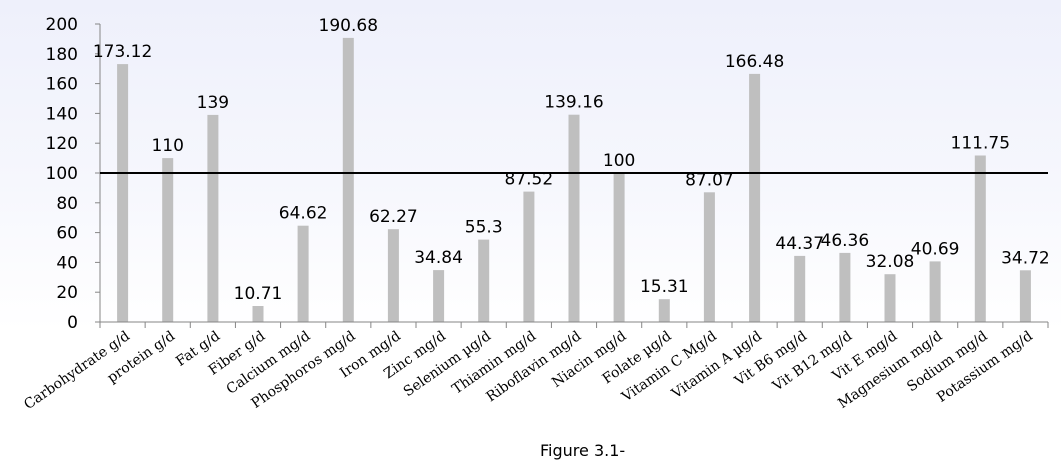 This screenshot has width=1061, height=461. What do you see at coordinates (67, 234) in the screenshot?
I see `y-tick-label: 60` at bounding box center [67, 234].